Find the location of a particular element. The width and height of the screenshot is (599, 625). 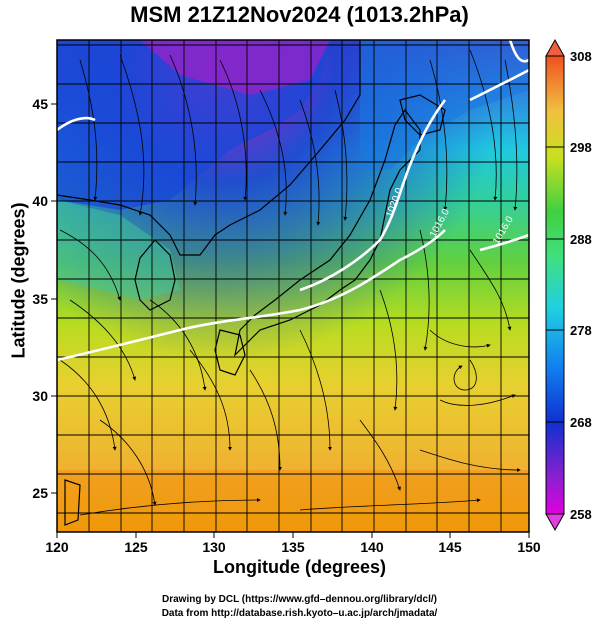

colorbar-tick-label: 258 is located at coordinates (581, 514).